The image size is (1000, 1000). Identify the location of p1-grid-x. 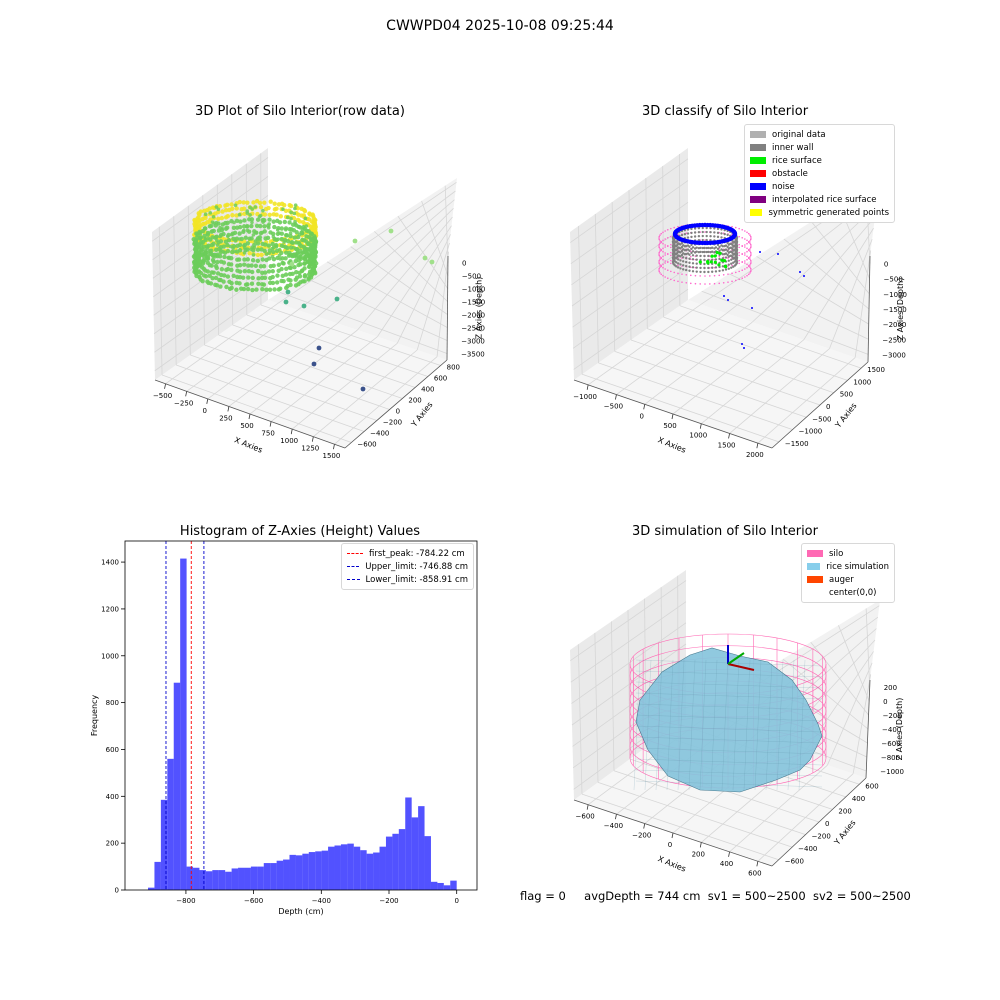
(283, 365).